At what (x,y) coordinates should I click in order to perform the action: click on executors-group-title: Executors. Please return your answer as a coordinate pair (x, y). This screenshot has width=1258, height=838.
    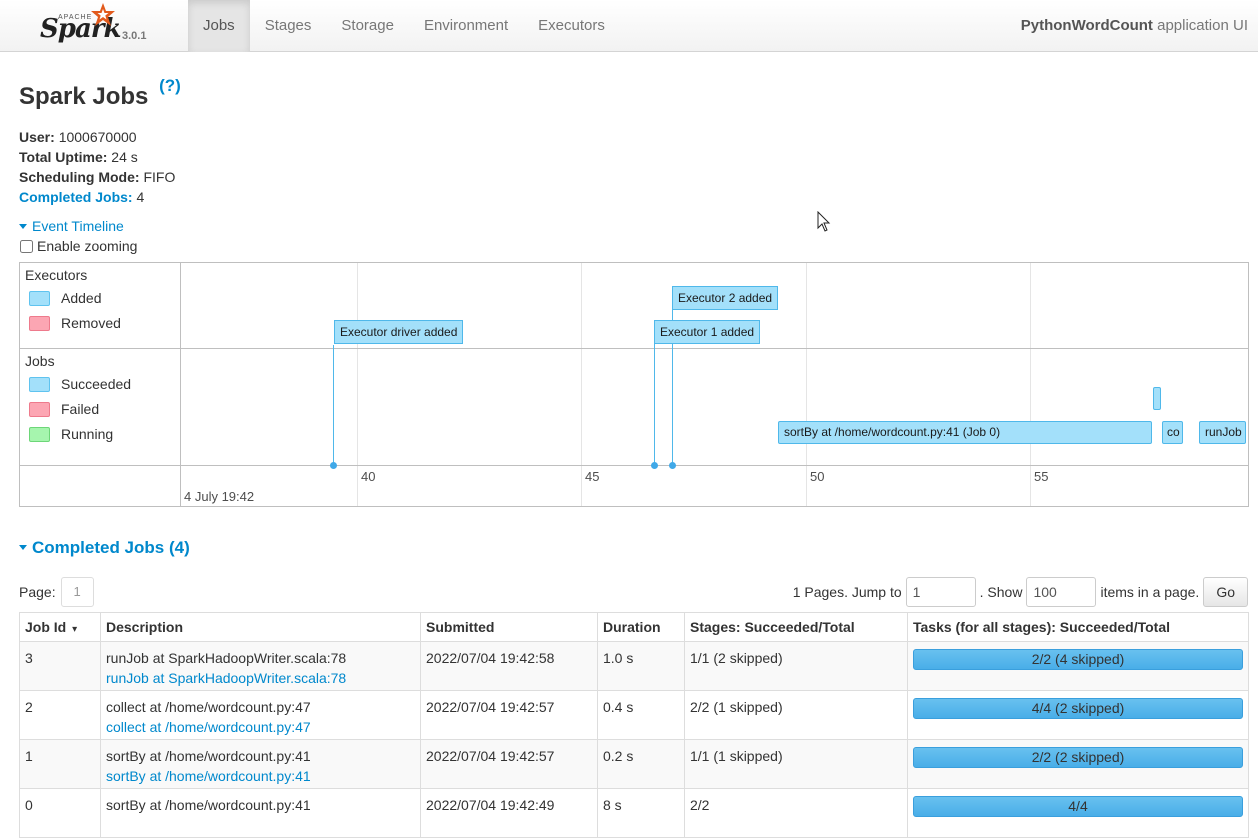
    Looking at the image, I should click on (56, 275).